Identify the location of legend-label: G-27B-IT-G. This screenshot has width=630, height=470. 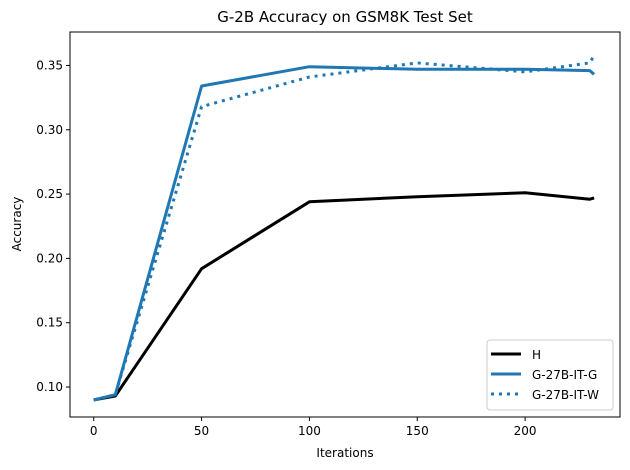
(564, 375).